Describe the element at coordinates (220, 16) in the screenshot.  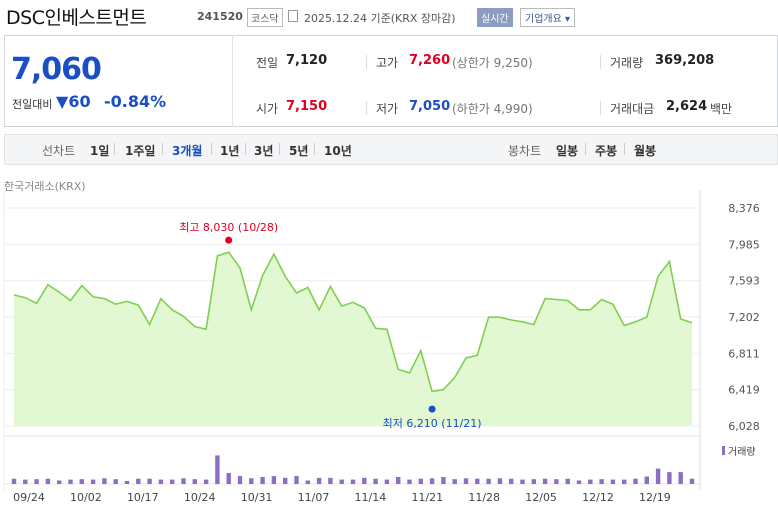
I see `stock-code: 241520` at that location.